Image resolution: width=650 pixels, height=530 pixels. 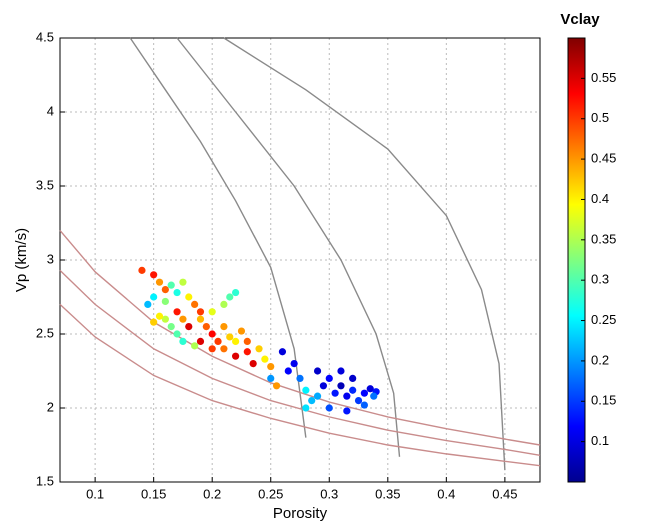 I want to click on colorbar-tick-label: 0.15, so click(x=603, y=400).